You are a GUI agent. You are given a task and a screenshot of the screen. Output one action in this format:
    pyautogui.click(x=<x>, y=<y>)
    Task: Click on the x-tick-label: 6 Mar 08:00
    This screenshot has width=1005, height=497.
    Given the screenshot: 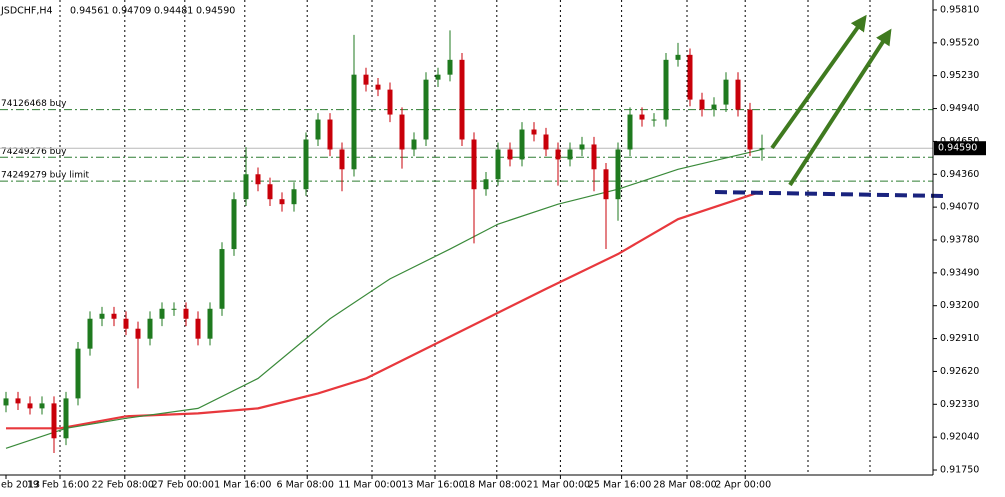 What is the action you would take?
    pyautogui.click(x=305, y=485)
    